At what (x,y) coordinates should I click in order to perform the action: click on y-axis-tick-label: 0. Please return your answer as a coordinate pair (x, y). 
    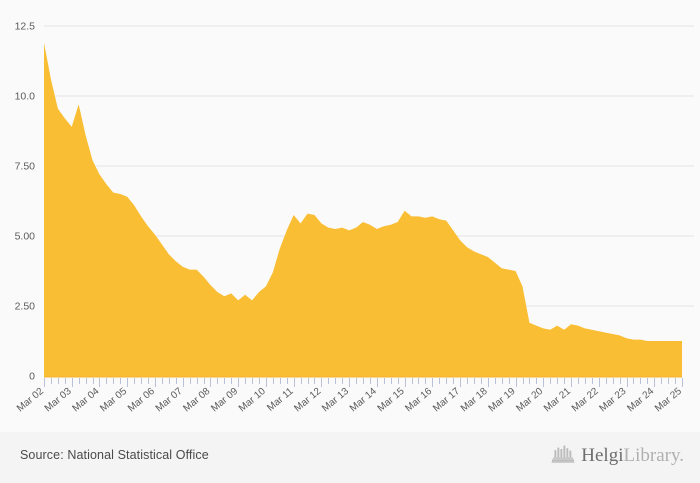
    Looking at the image, I should click on (32, 376).